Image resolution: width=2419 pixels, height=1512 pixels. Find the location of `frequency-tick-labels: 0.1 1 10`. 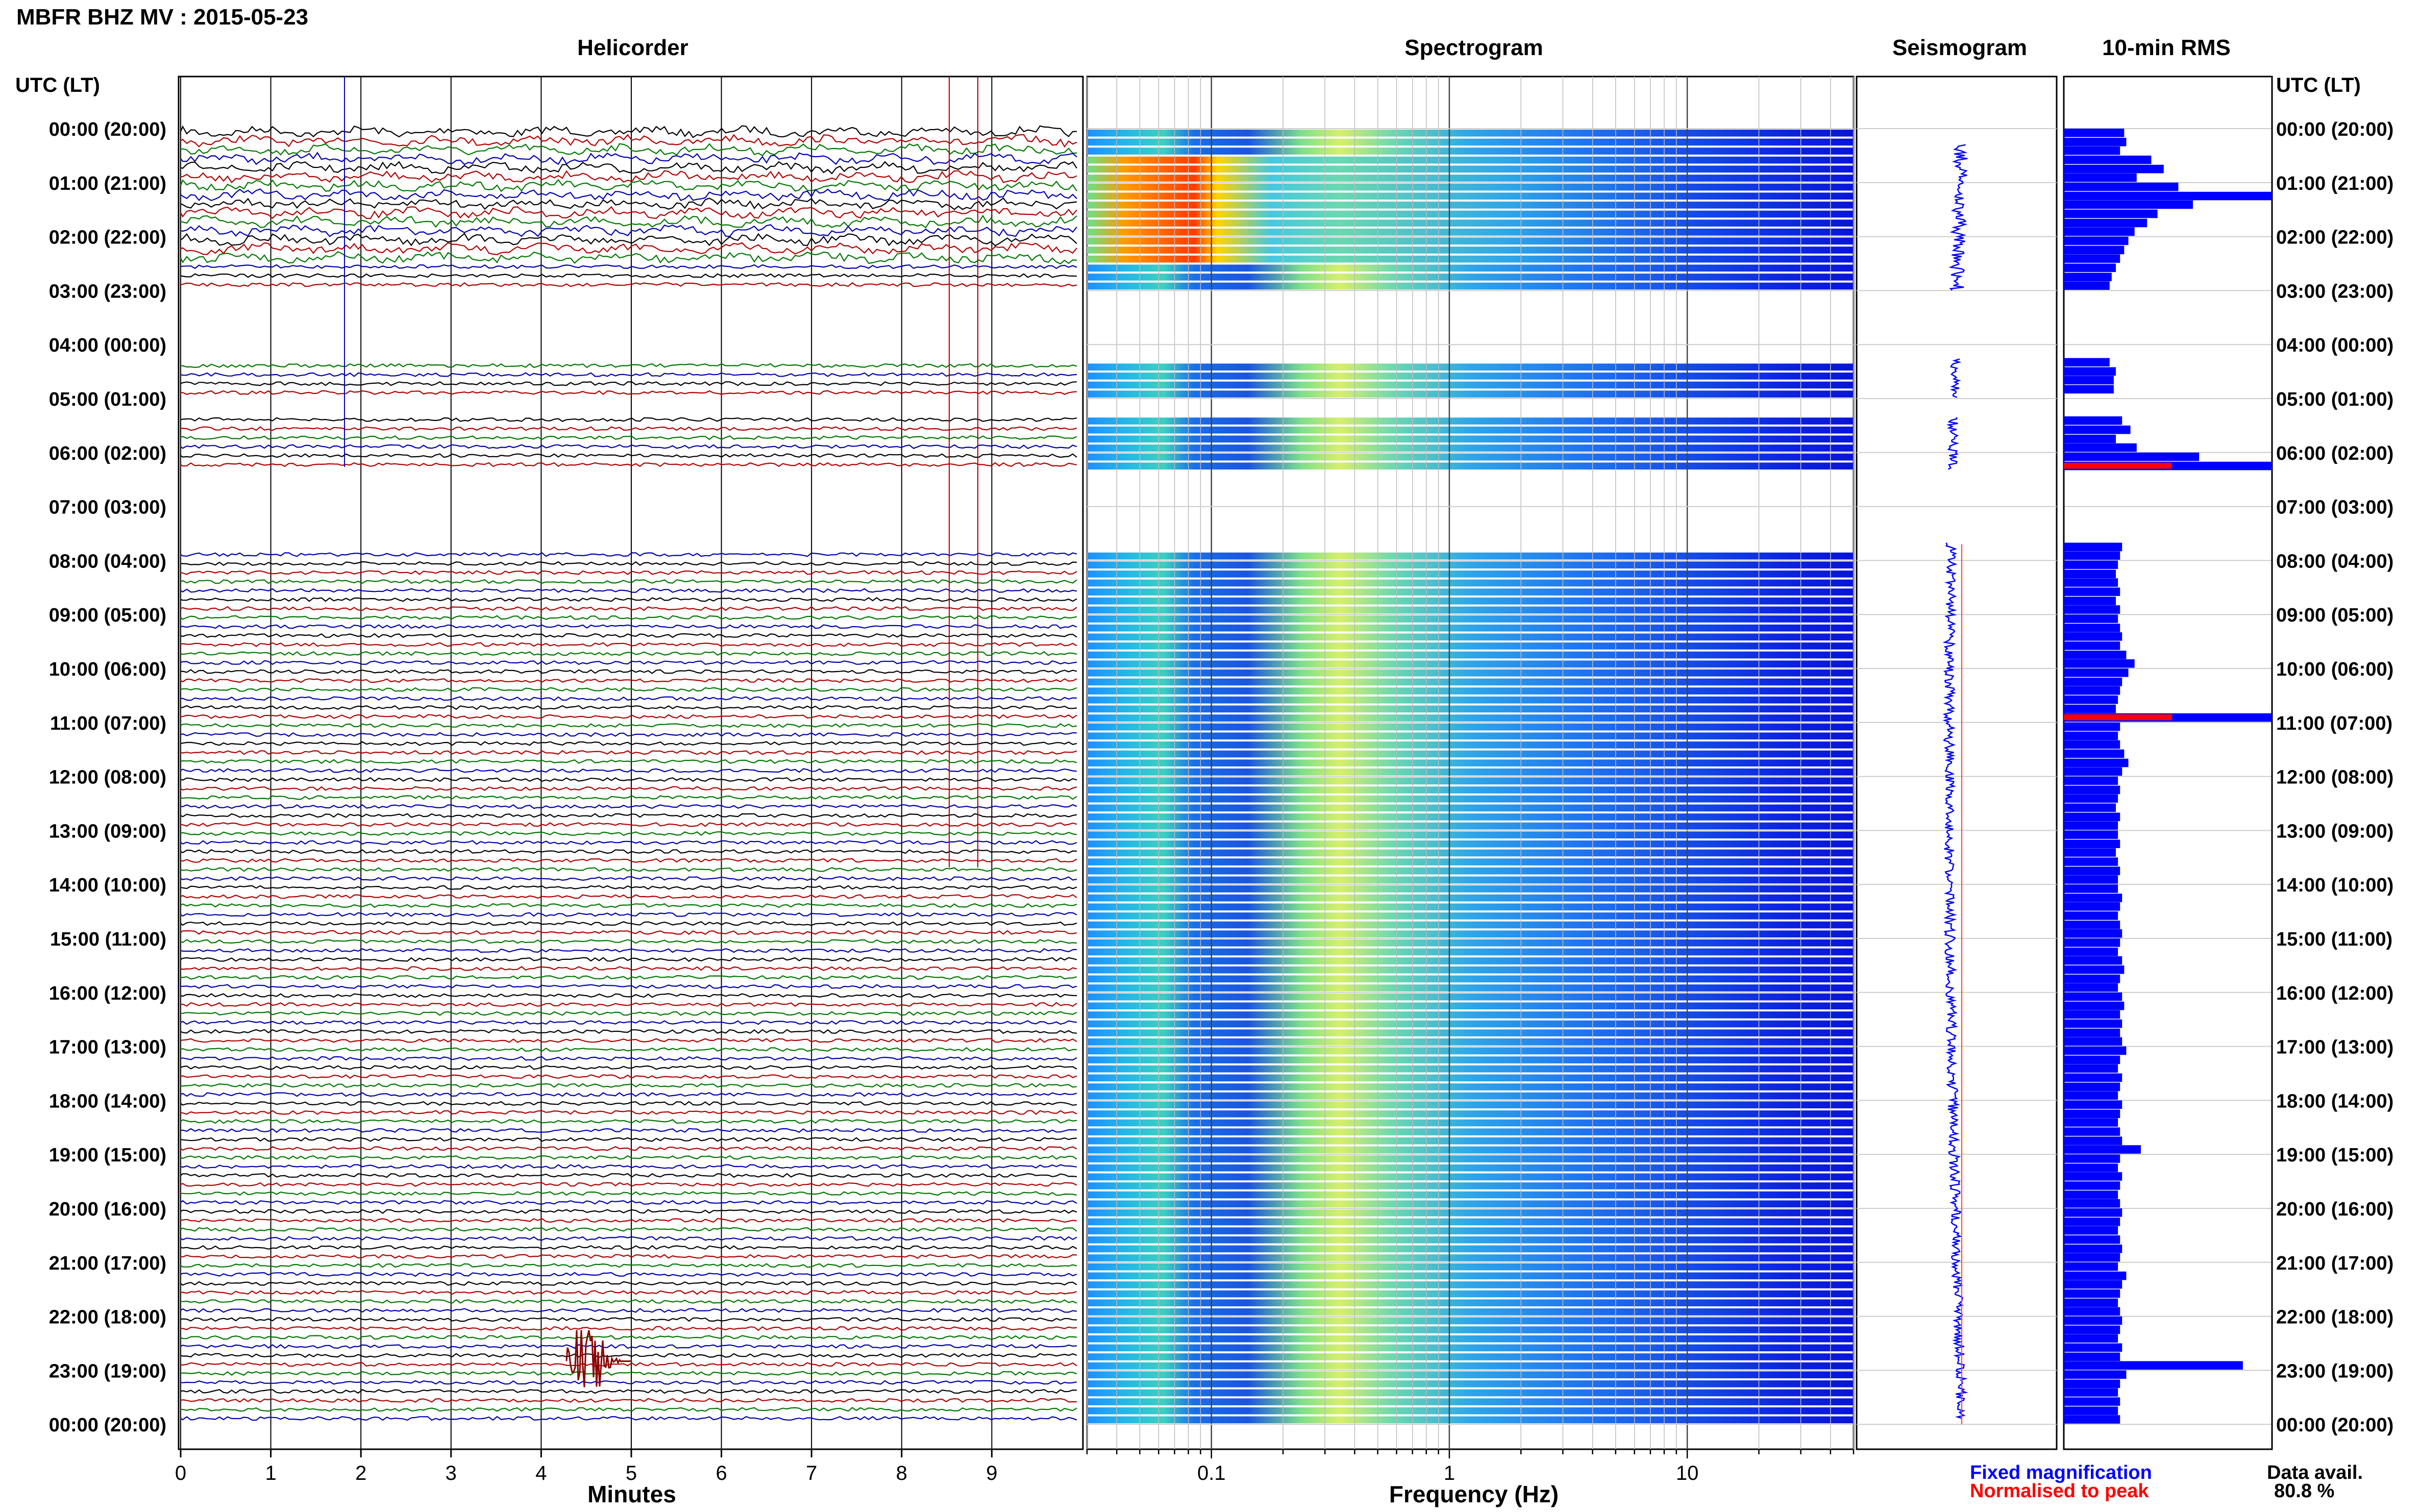

frequency-tick-labels: 0.1 1 10 is located at coordinates (1447, 1473).